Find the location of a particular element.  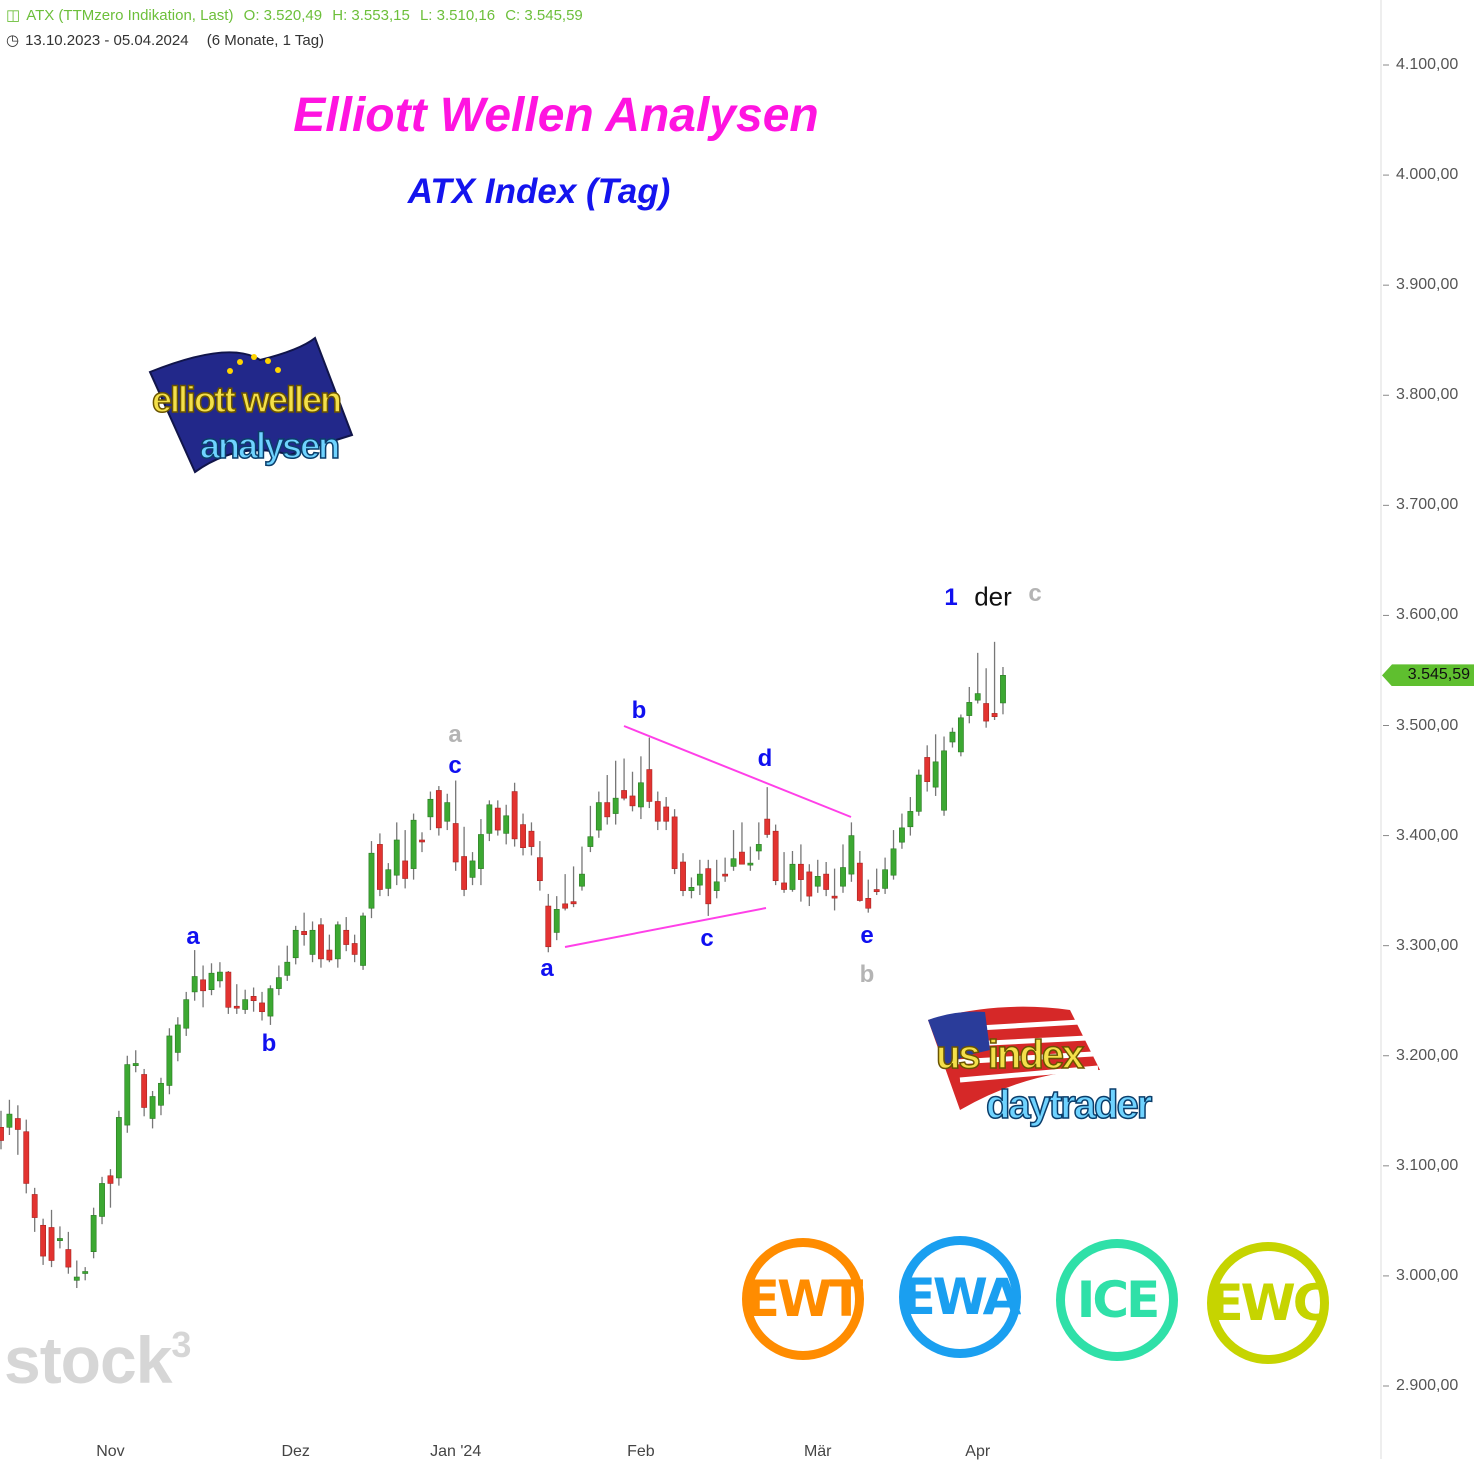

x-tick-label: Dez is located at coordinates (295, 1451).